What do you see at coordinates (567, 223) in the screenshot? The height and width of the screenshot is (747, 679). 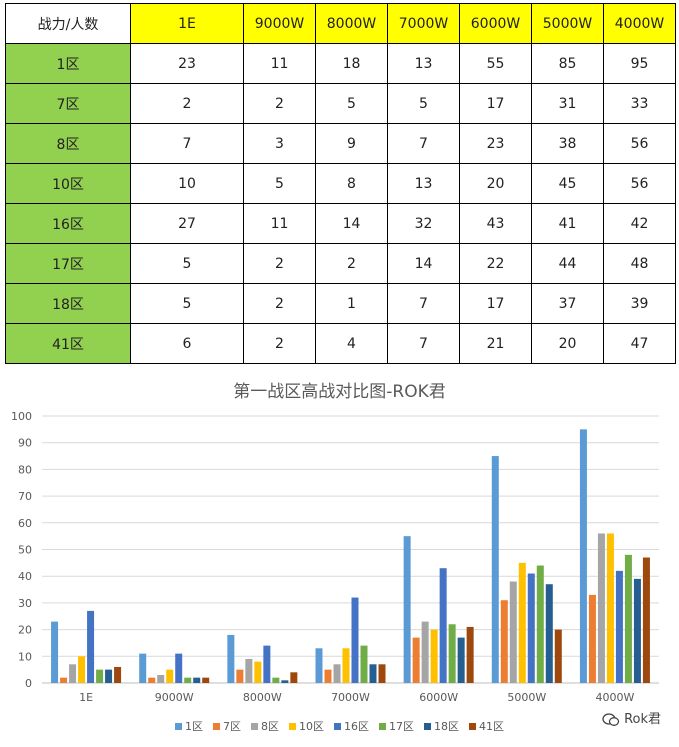 I see `table-cell: 41` at bounding box center [567, 223].